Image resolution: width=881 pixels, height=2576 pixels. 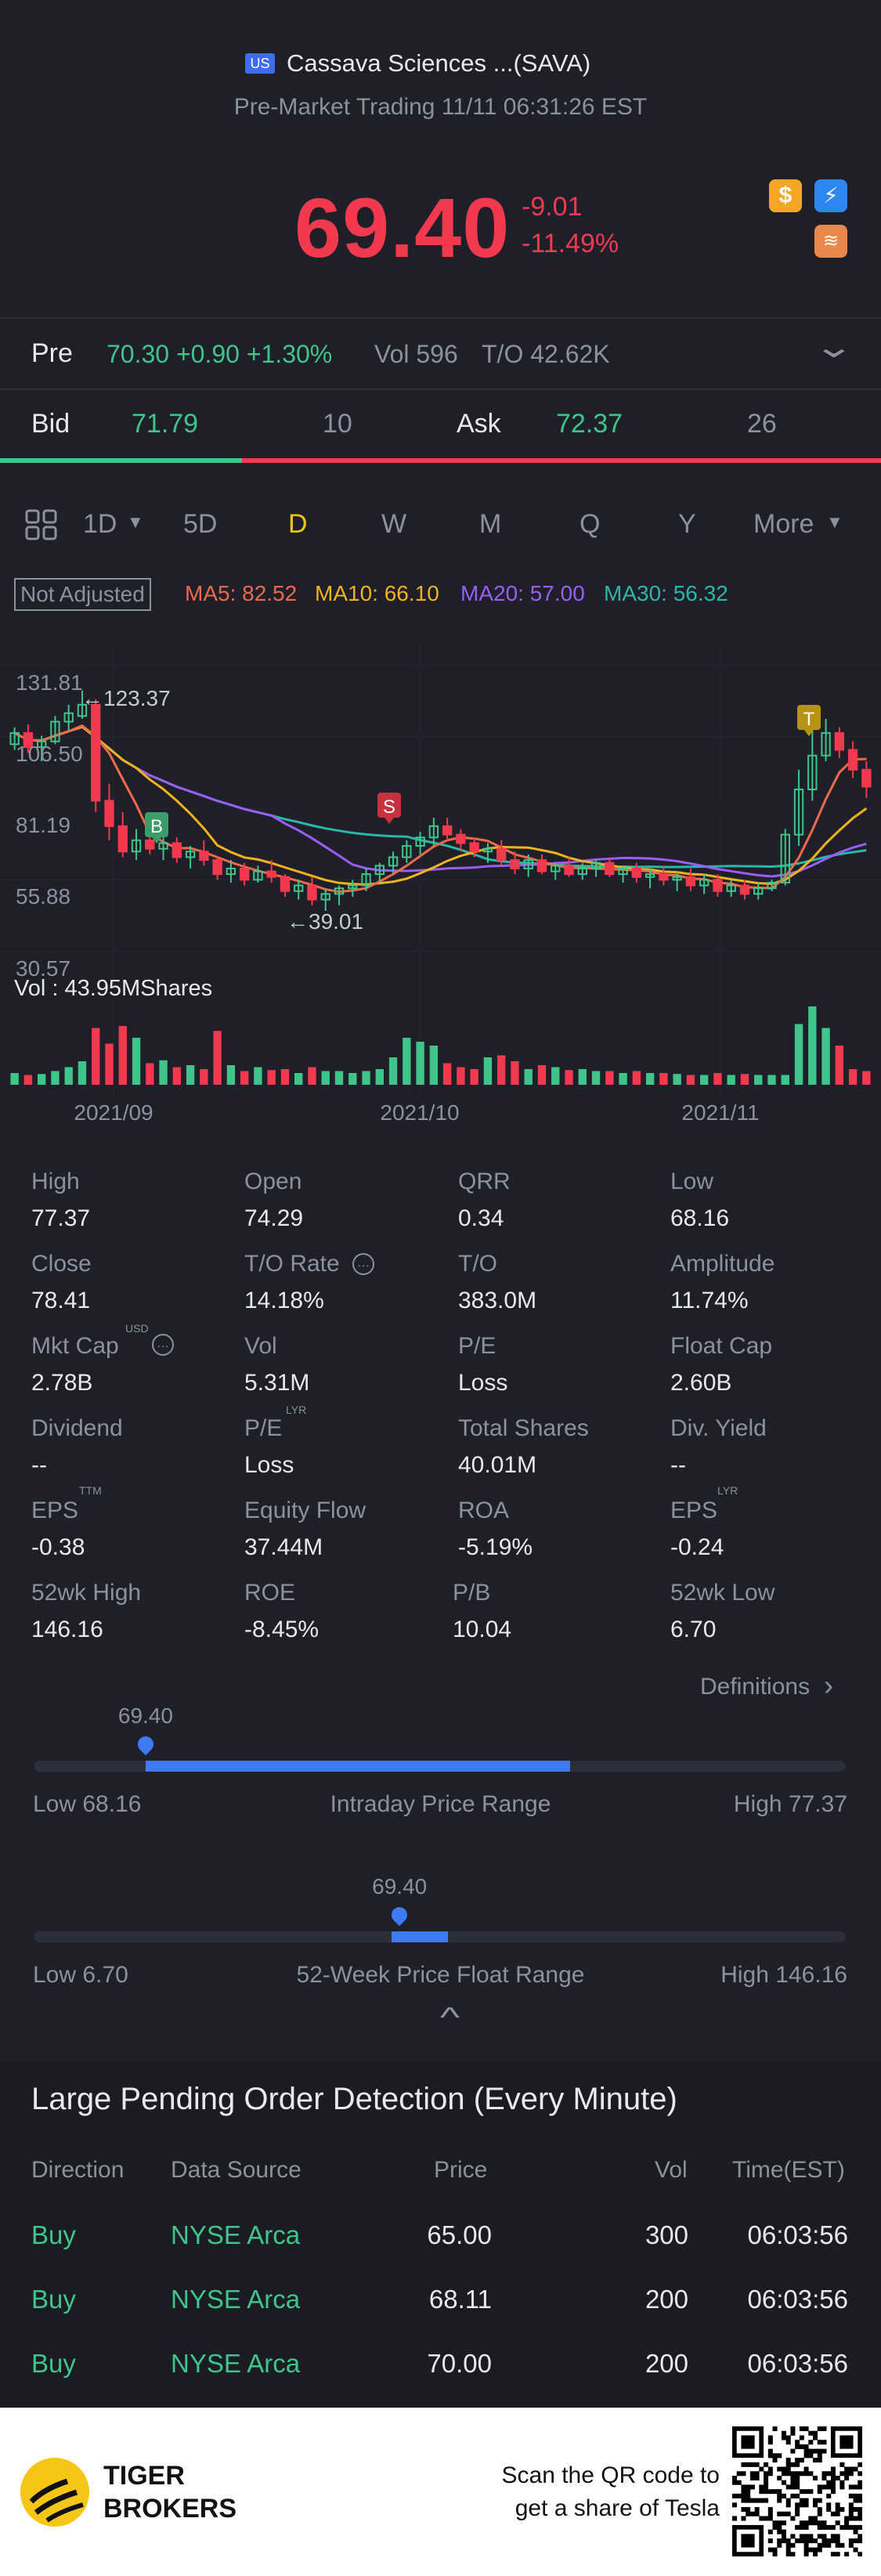 What do you see at coordinates (830, 241) in the screenshot?
I see `education-icon: ≋` at bounding box center [830, 241].